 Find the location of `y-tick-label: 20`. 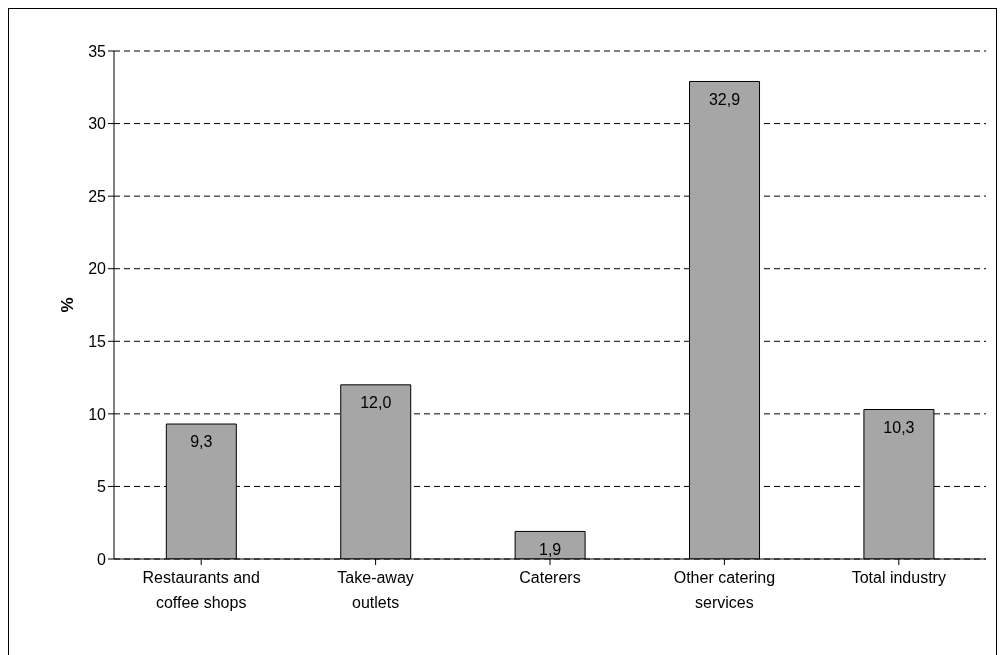

y-tick-label: 20 is located at coordinates (97, 269).